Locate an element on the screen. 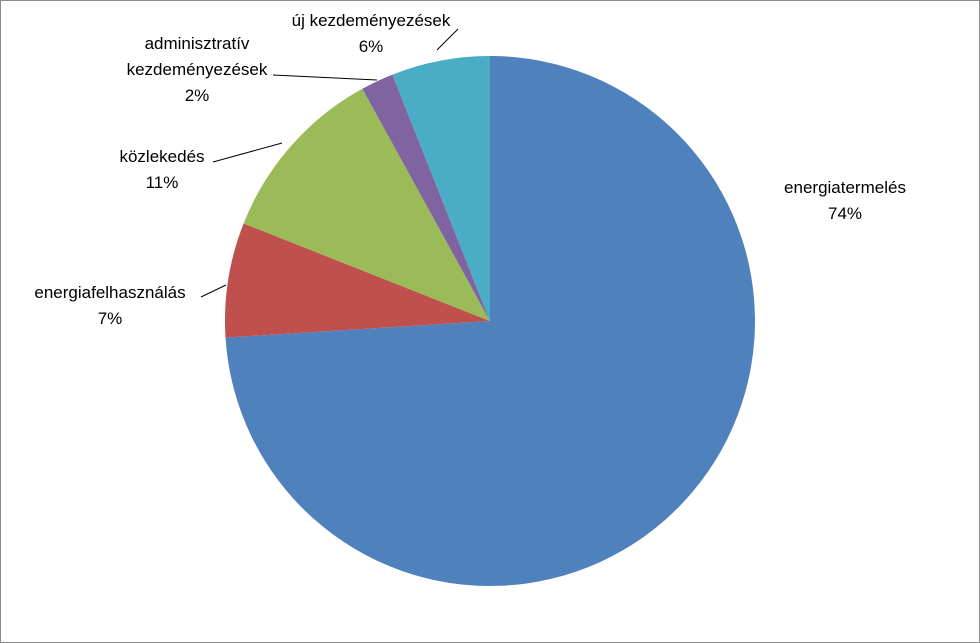 The width and height of the screenshot is (980, 643). data-label-name-4: kezdeményezések is located at coordinates (197, 69).